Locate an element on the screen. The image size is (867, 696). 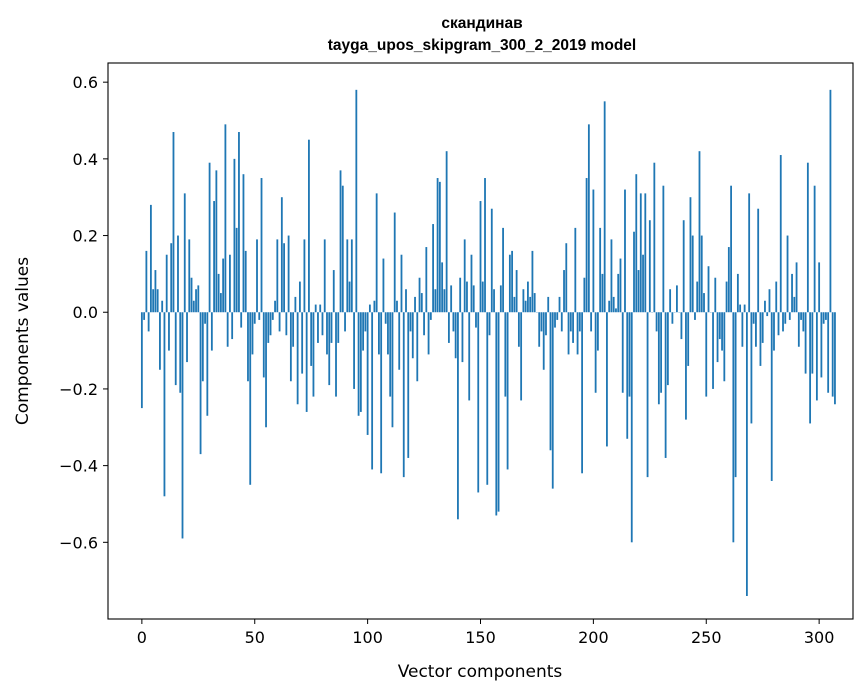
y-tick-label: −0.6 is located at coordinates (78, 542).